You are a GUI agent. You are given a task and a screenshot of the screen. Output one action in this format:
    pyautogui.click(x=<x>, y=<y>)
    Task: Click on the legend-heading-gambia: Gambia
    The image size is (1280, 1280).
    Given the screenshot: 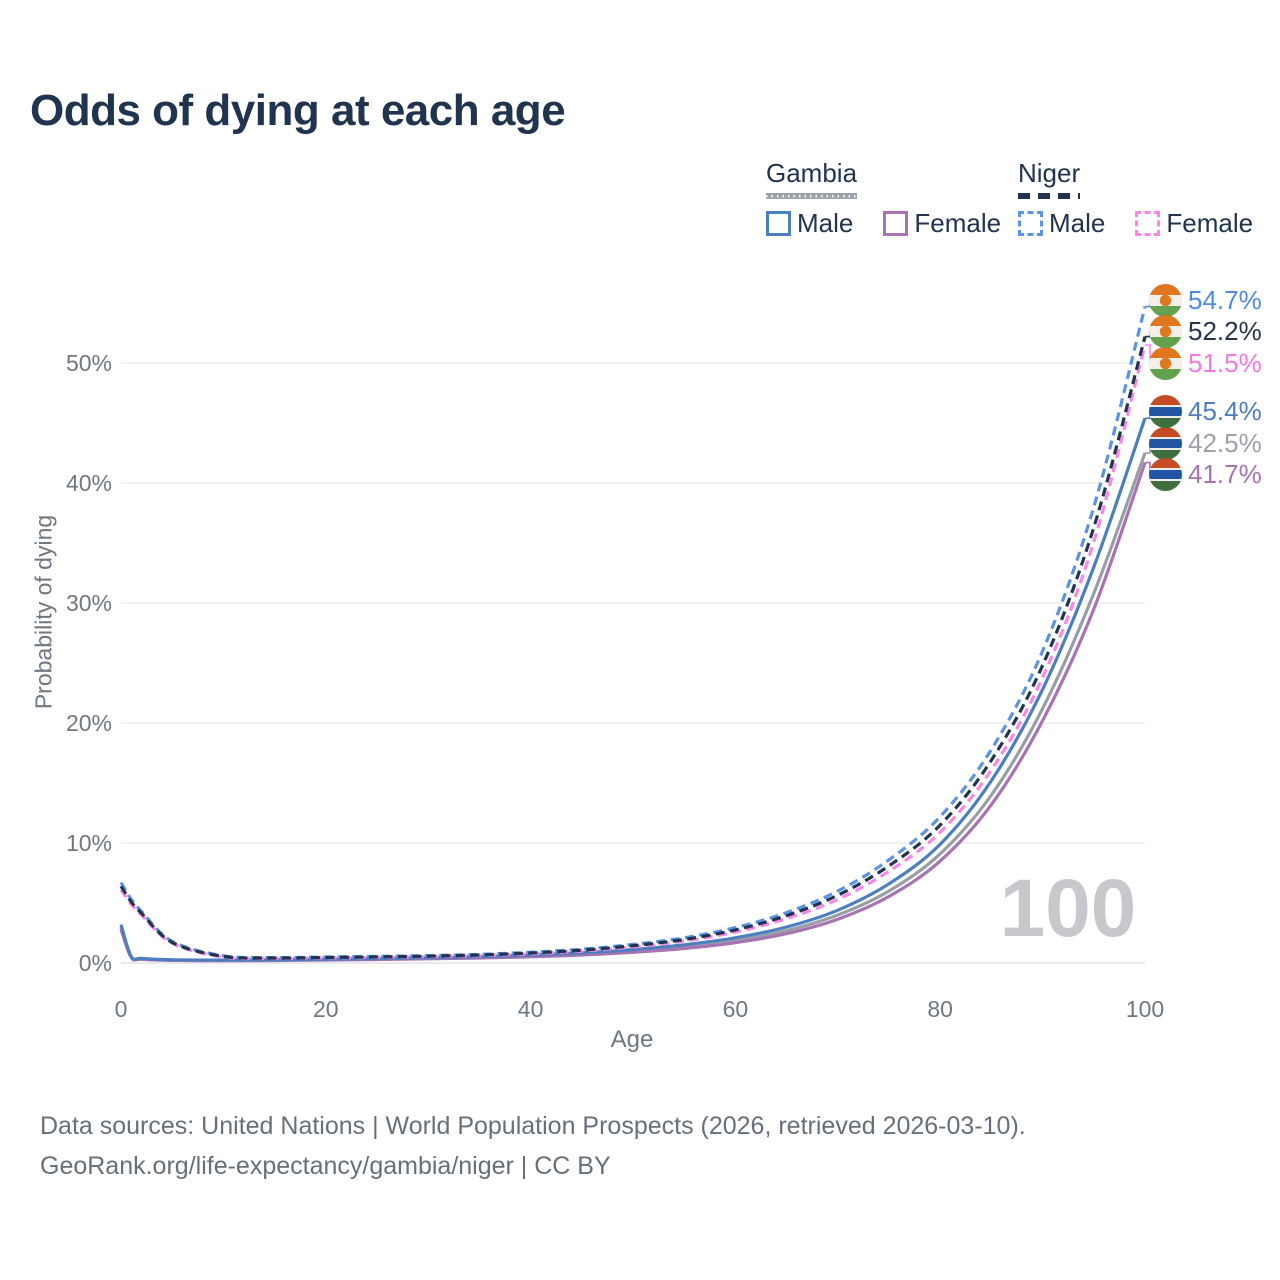 What is the action you would take?
    pyautogui.click(x=812, y=178)
    